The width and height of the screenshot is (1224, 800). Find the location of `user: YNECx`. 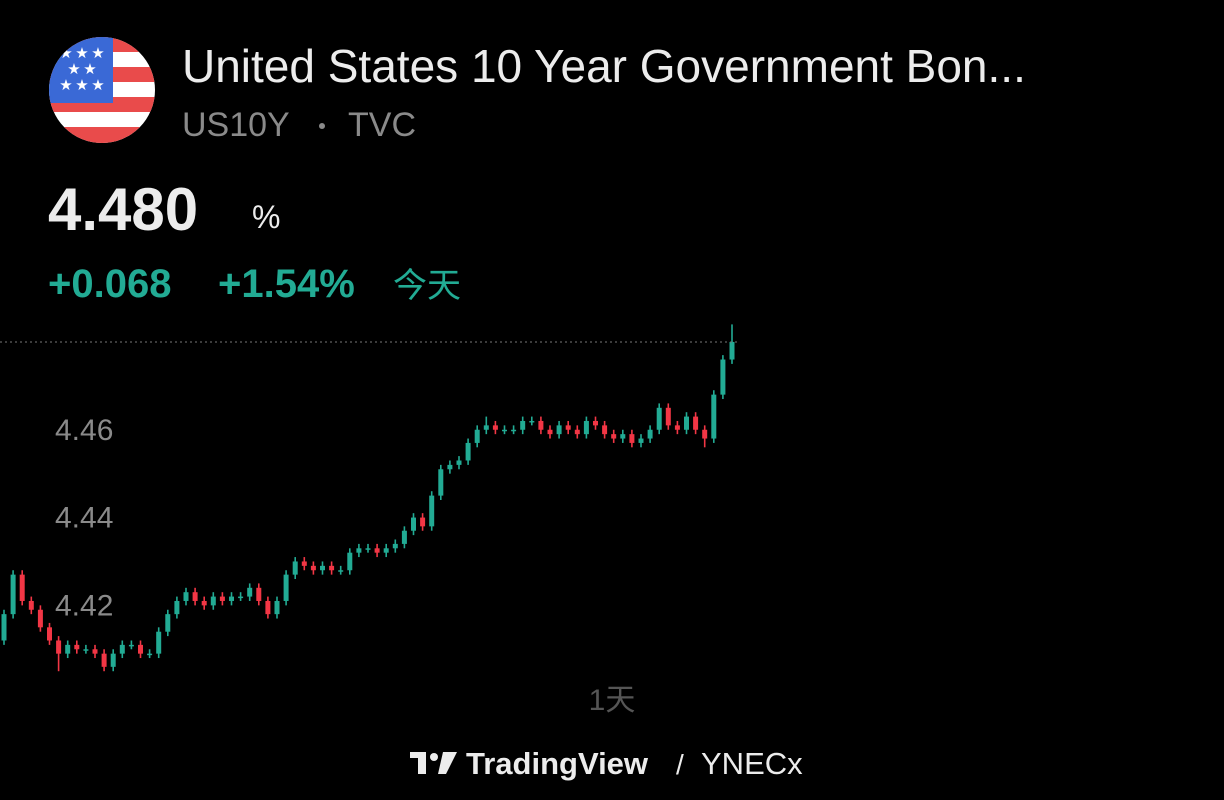

user: YNECx is located at coordinates (752, 763).